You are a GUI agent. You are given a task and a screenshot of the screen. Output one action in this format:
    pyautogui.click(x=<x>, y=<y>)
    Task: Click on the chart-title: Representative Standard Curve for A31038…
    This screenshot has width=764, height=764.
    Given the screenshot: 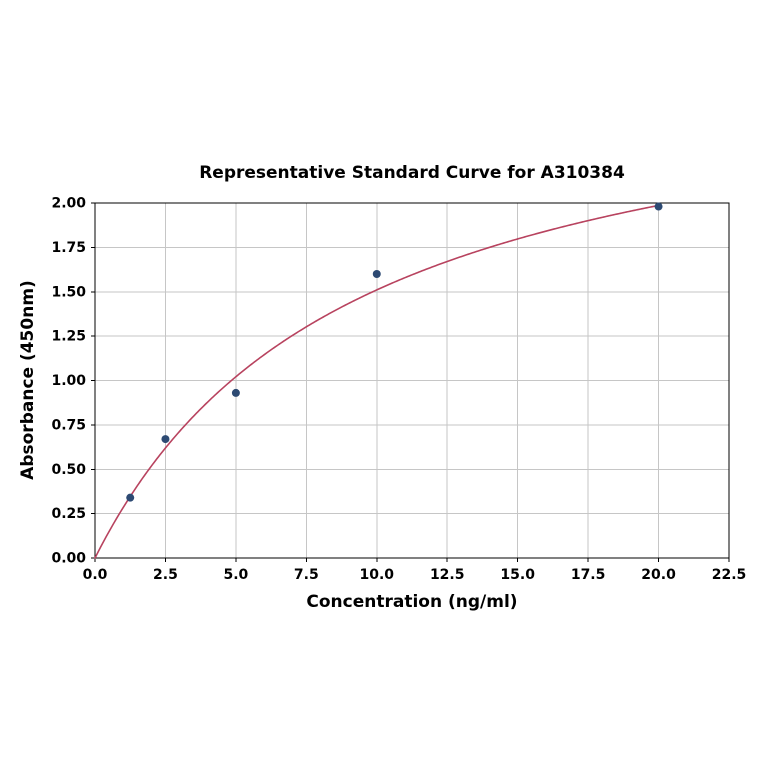 What is the action you would take?
    pyautogui.click(x=412, y=173)
    